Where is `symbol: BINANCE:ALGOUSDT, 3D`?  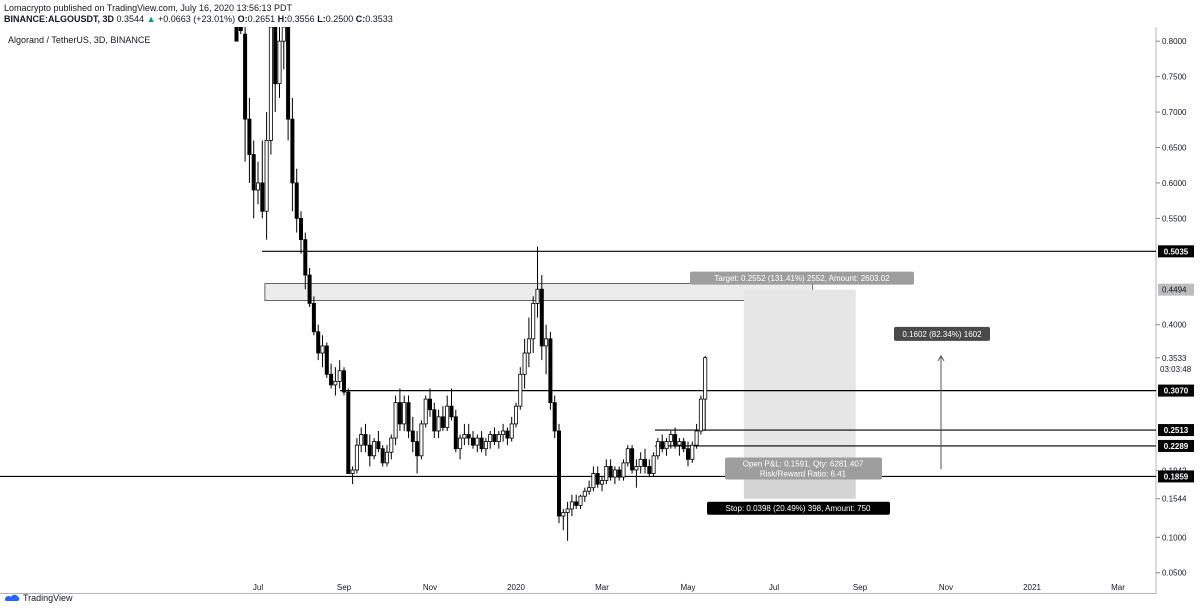
symbol: BINANCE:ALGOUSDT, 3D is located at coordinates (59, 19).